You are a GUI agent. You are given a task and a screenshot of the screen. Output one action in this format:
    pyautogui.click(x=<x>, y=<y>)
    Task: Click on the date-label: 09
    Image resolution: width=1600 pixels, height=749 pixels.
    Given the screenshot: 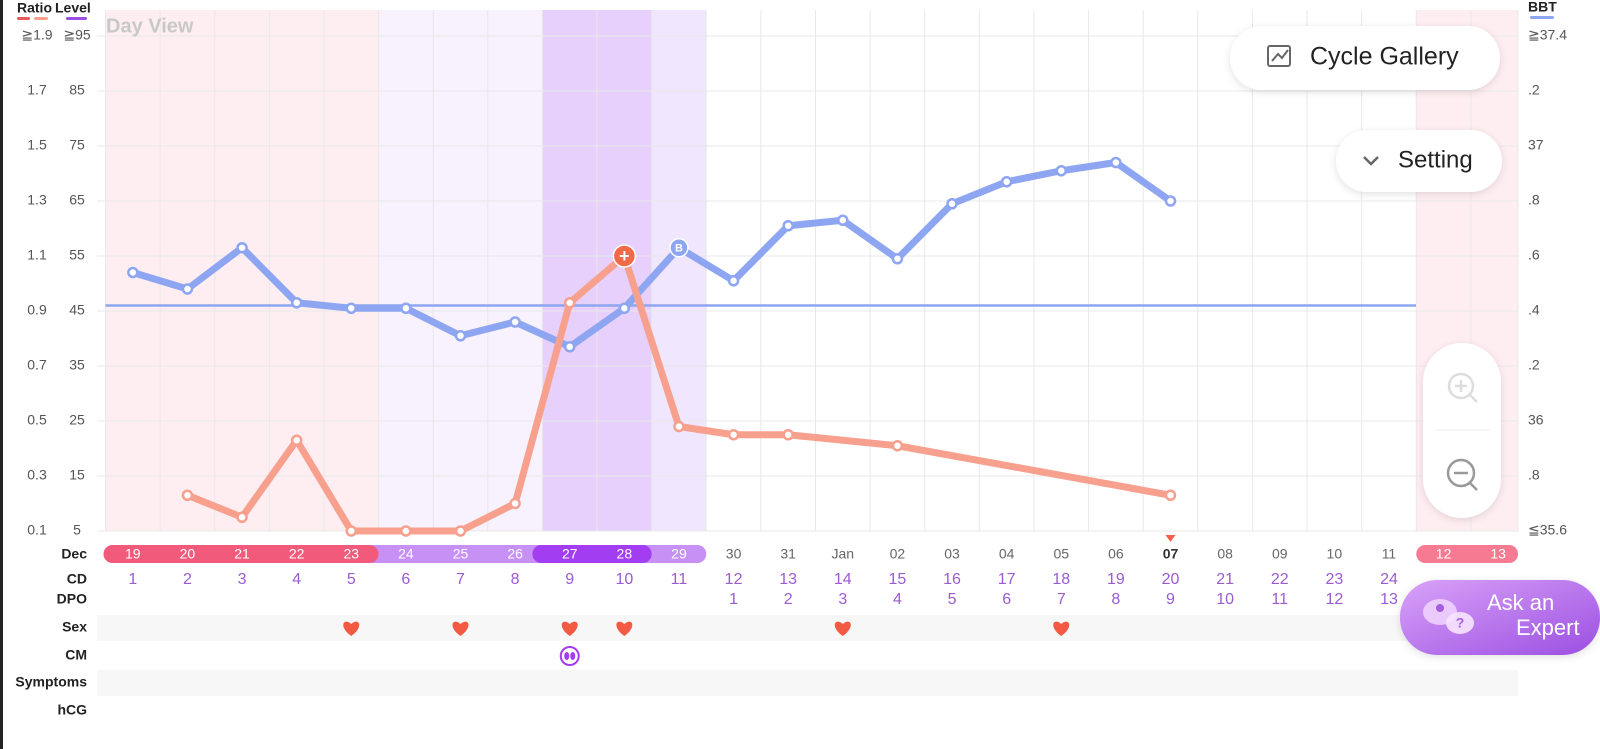 What is the action you would take?
    pyautogui.click(x=1280, y=554)
    